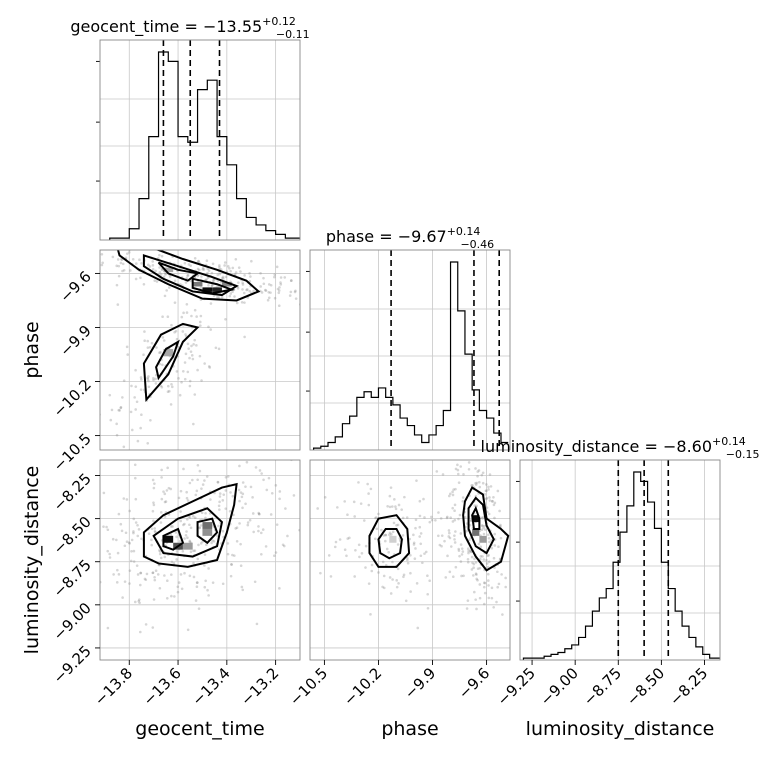 This screenshot has width=760, height=760. I want to click on y-tick-label: −10.2, so click(72, 398).